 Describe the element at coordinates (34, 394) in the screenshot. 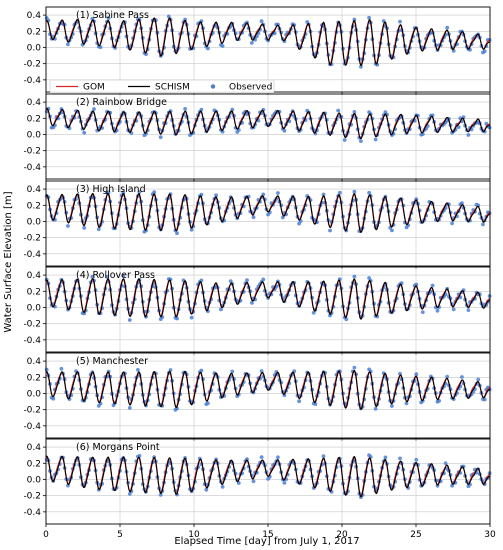

I see `y-tick-label: 0.0` at that location.